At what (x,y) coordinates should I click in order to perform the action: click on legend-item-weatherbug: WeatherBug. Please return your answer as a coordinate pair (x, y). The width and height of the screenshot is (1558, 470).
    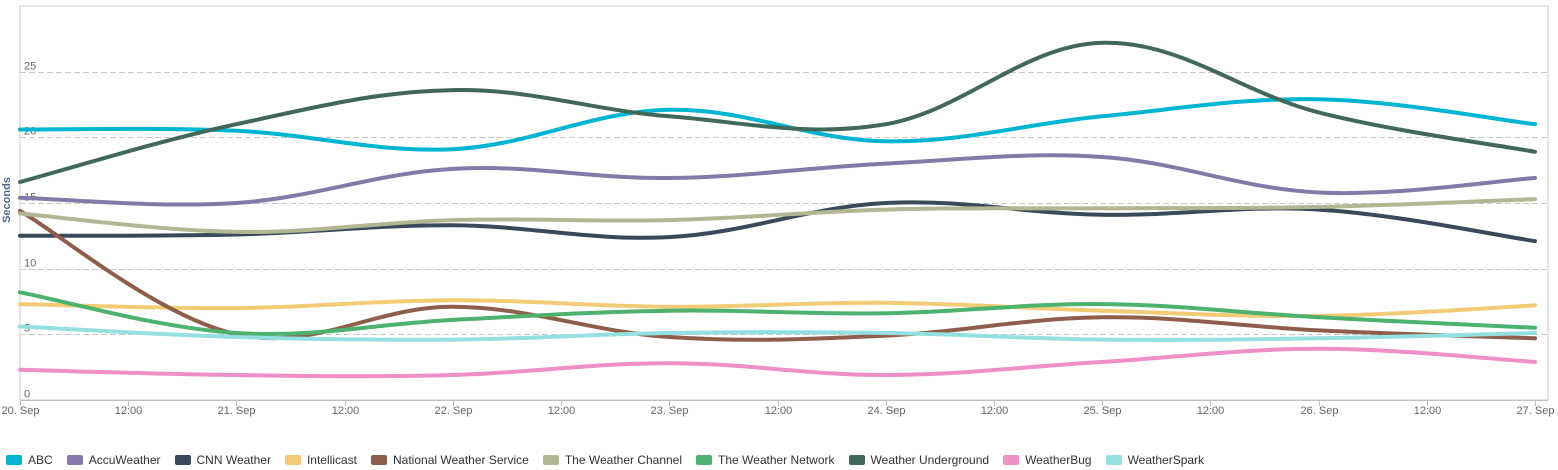
    Looking at the image, I should click on (1047, 460).